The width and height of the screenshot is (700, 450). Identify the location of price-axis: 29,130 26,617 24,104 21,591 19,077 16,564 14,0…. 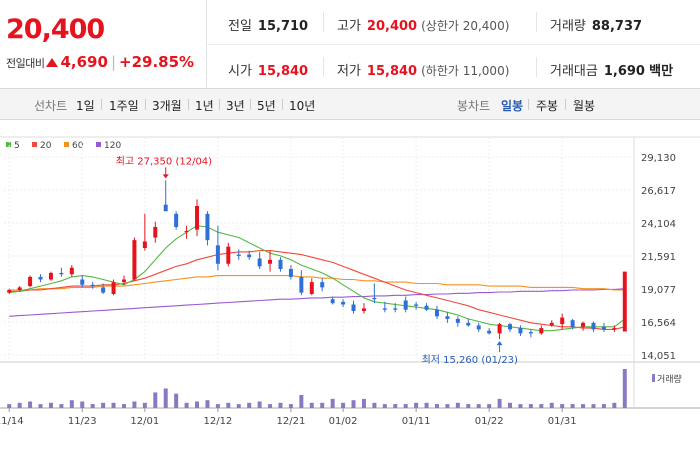
(658, 257).